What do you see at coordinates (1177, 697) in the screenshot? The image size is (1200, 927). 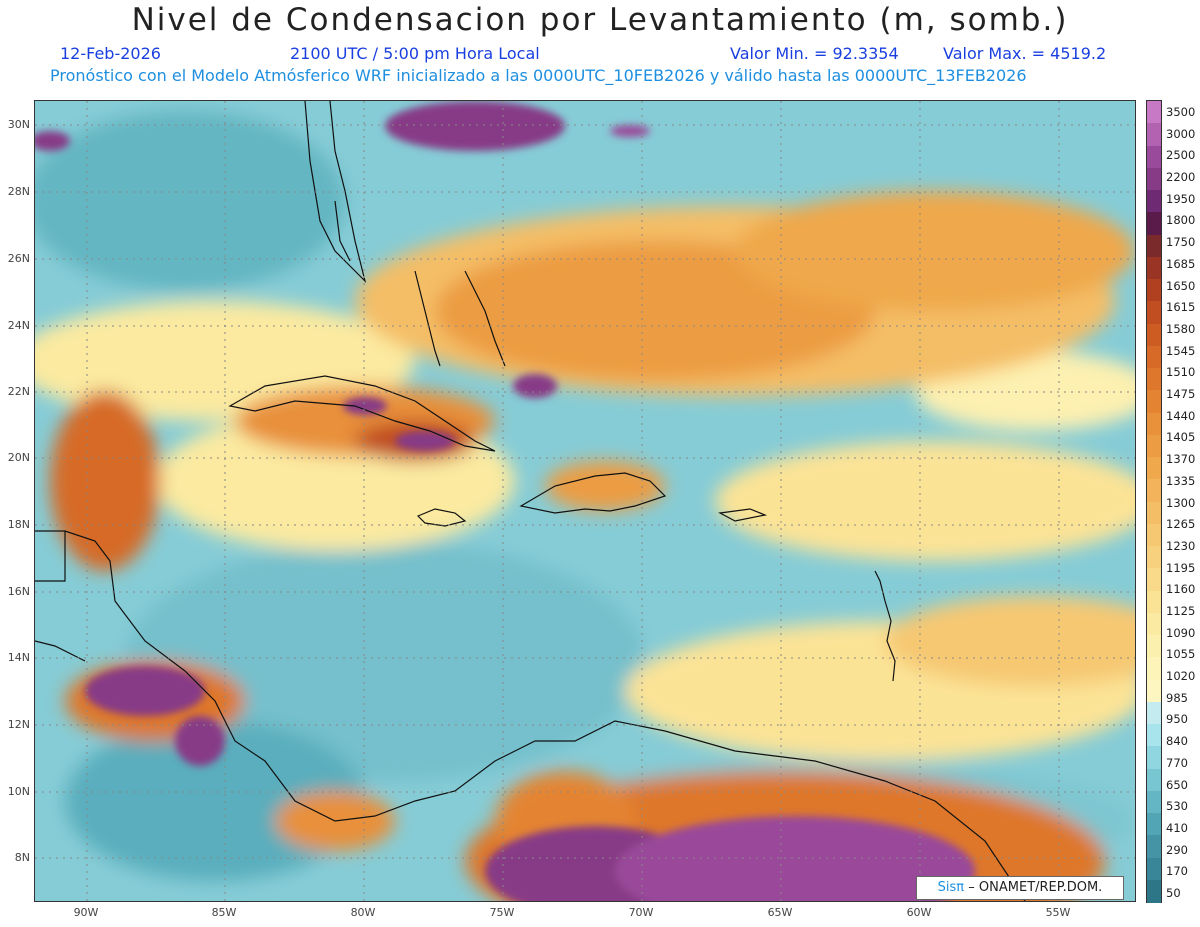 I see `colorbar-label: 985` at bounding box center [1177, 697].